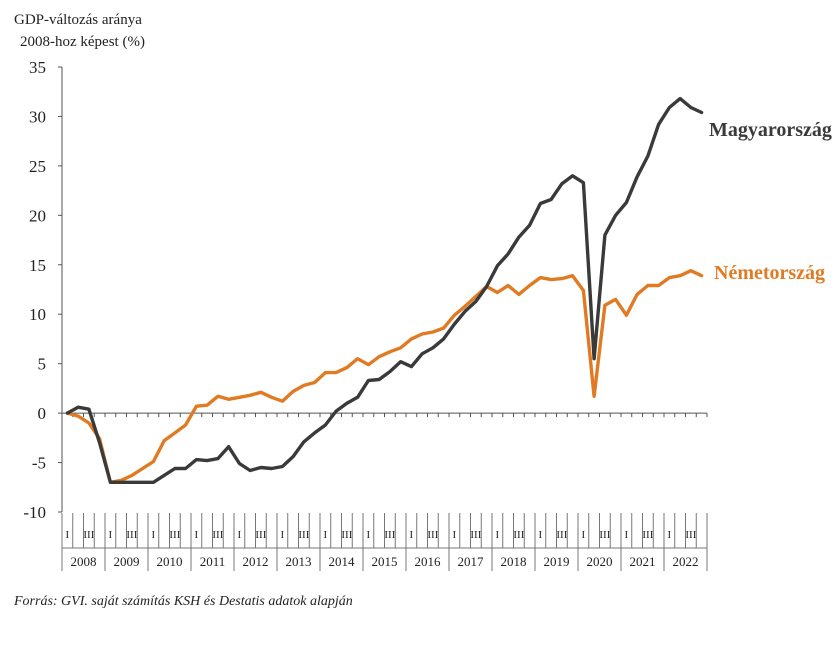 The width and height of the screenshot is (836, 657). I want to click on year-label: 2018, so click(514, 561).